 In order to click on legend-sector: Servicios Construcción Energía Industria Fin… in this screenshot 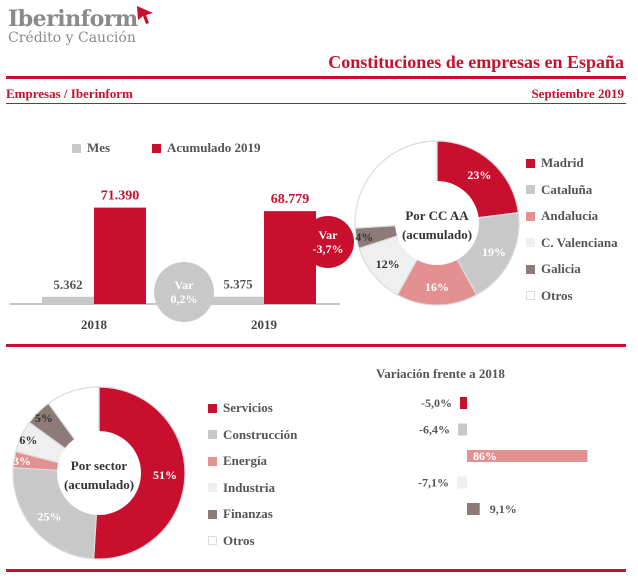, I will do `click(252, 474)`.